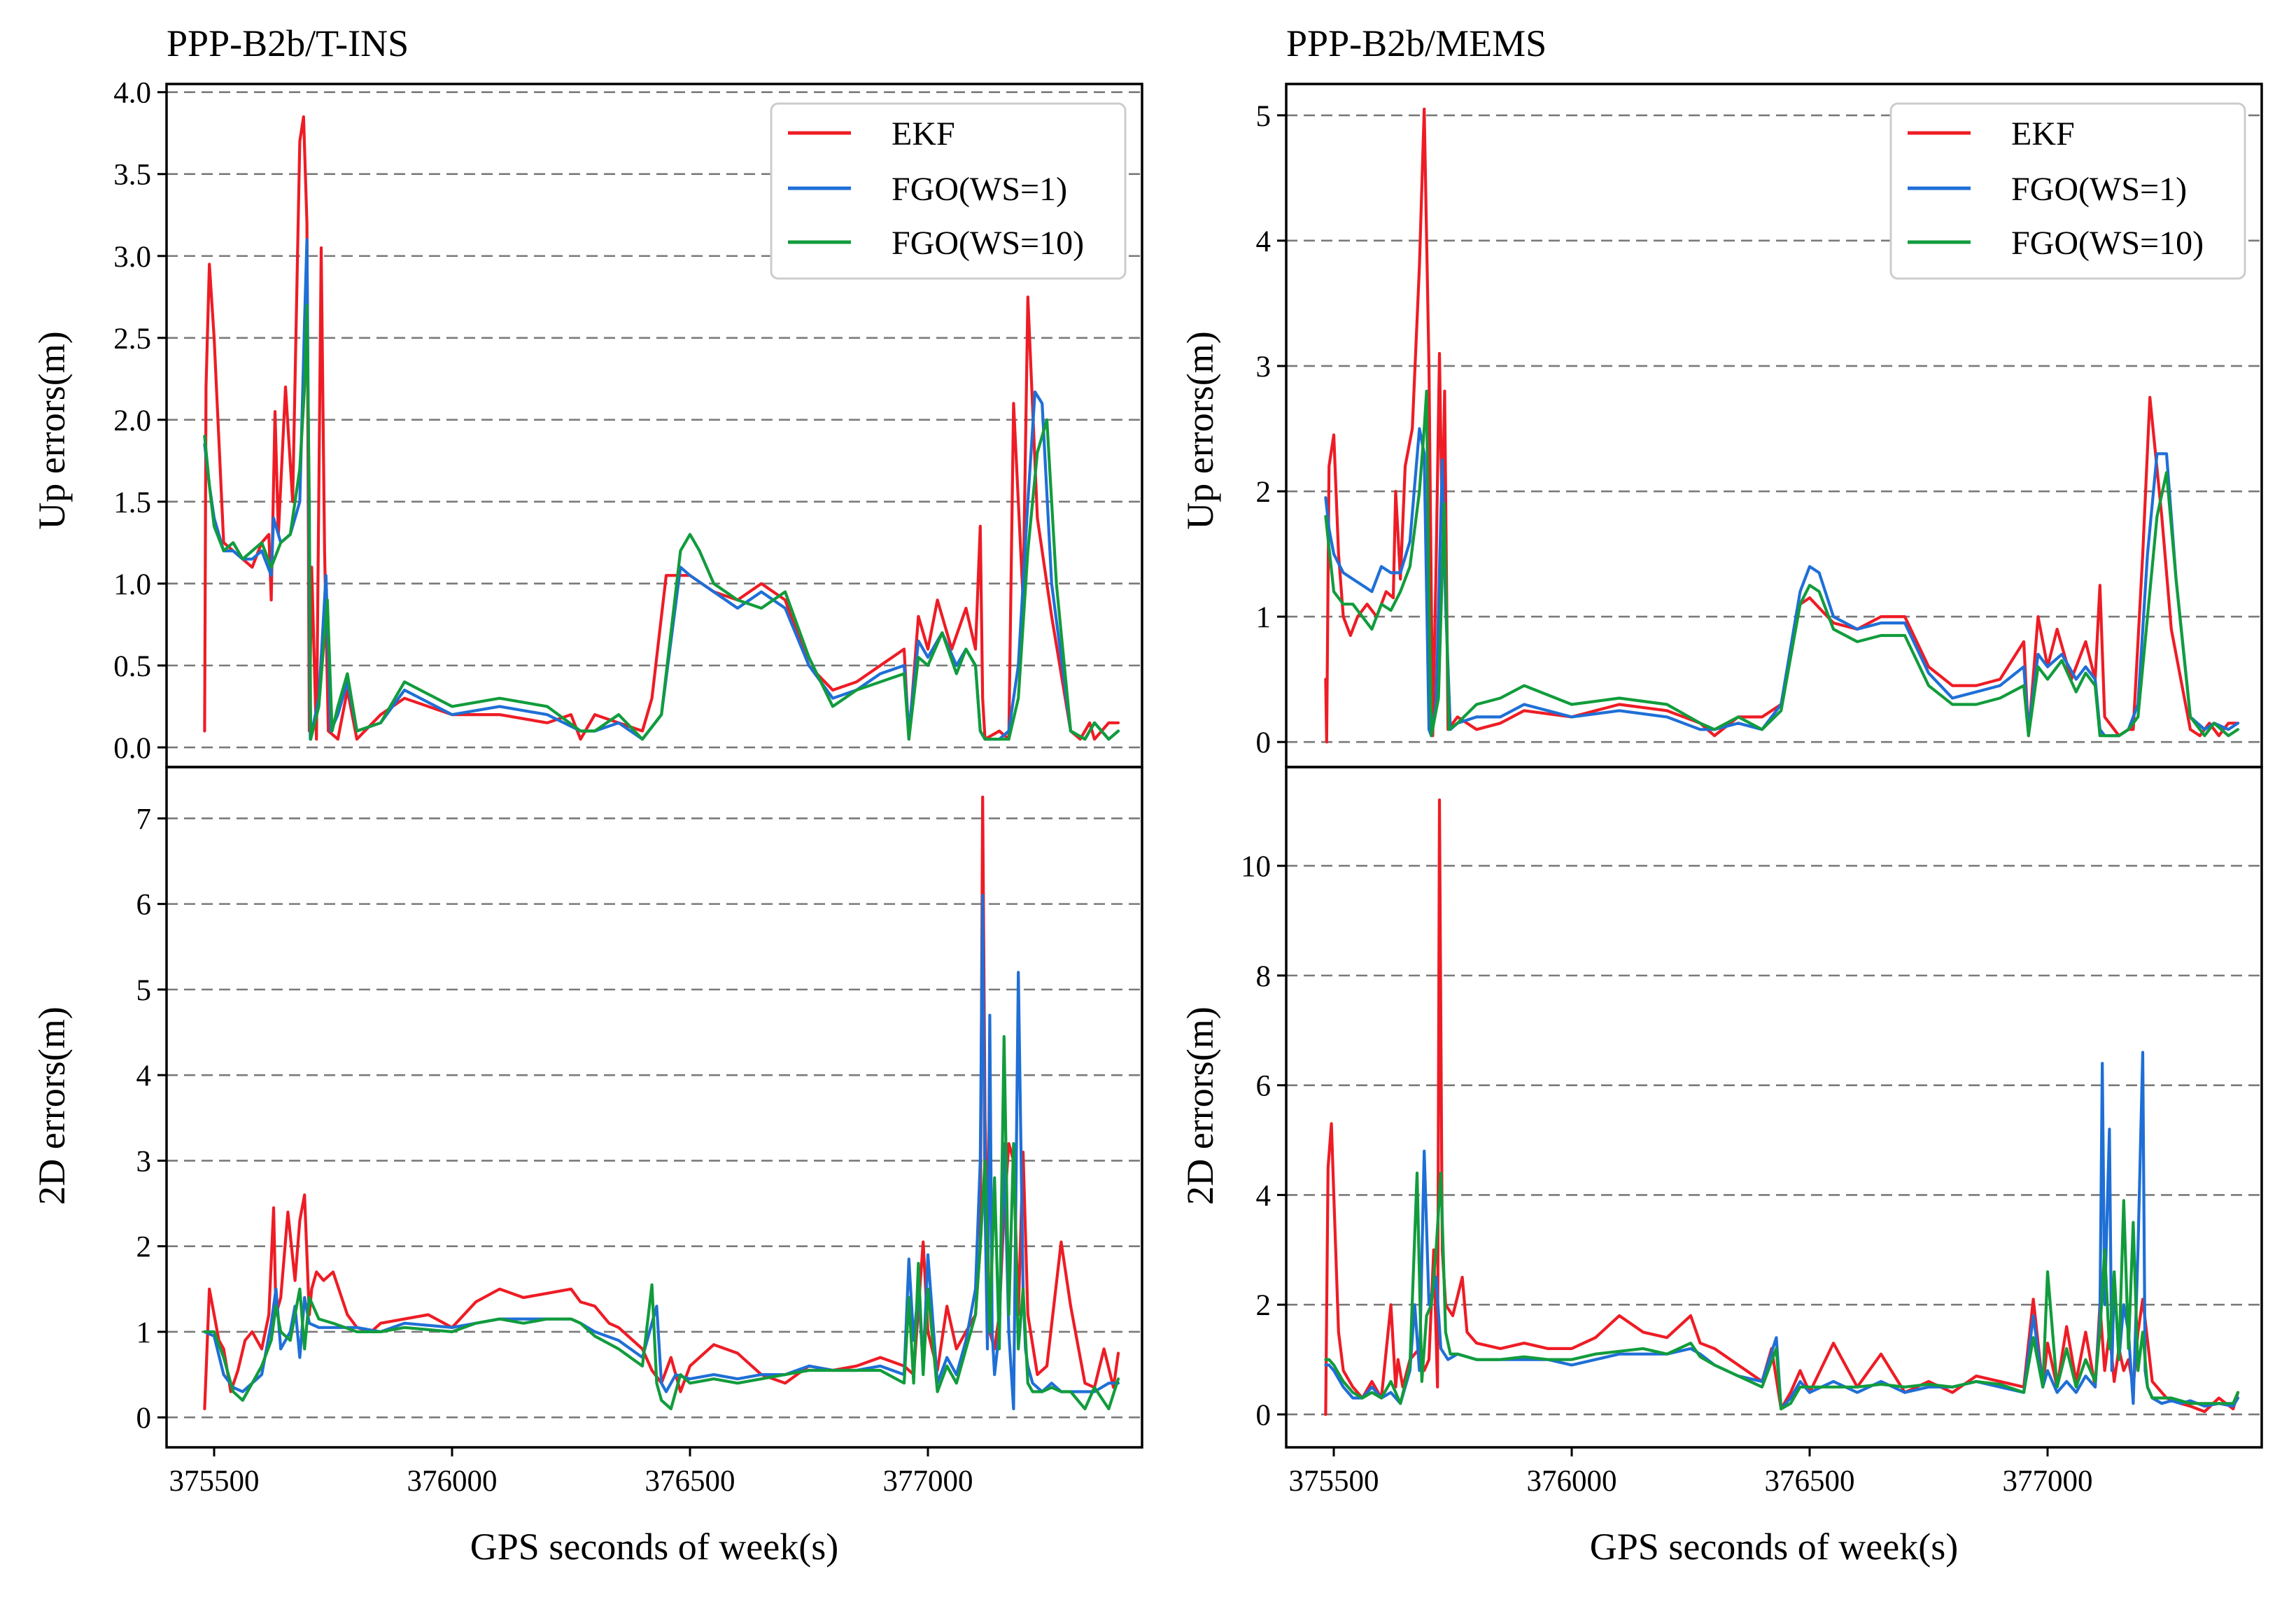 The height and width of the screenshot is (1616, 2296). Describe the element at coordinates (132, 503) in the screenshot. I see `y-tick-label: 1.5` at that location.